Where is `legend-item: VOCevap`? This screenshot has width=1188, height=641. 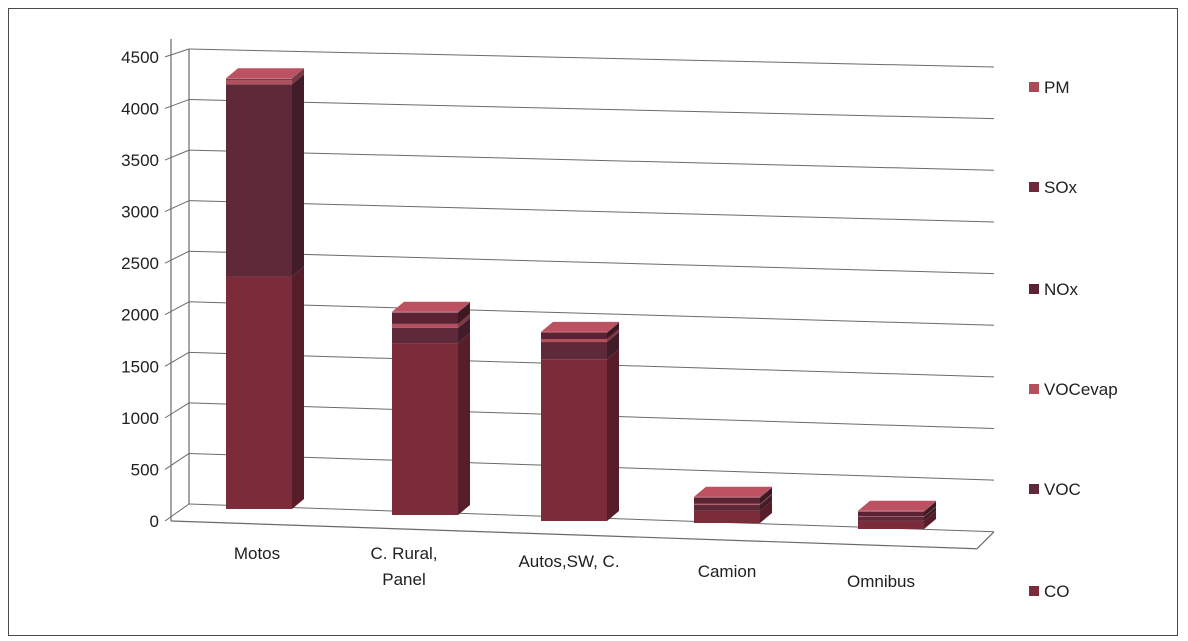 legend-item: VOCevap is located at coordinates (1073, 389).